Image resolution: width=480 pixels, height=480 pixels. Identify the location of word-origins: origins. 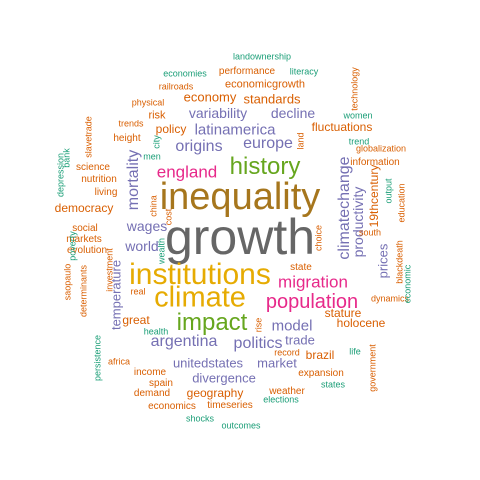
(199, 146).